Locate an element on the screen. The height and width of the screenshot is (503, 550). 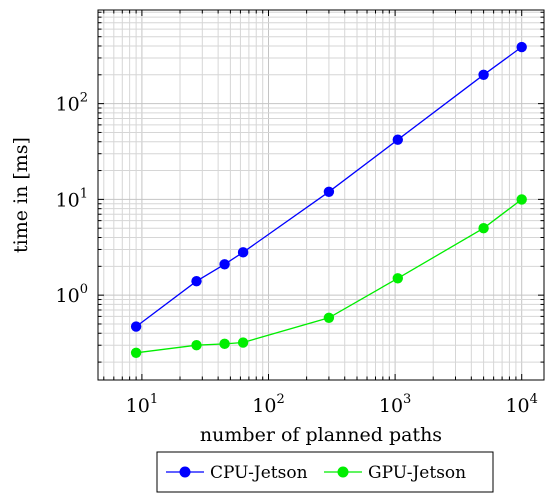
x-tick-exponent: 4 is located at coordinates (534, 399).